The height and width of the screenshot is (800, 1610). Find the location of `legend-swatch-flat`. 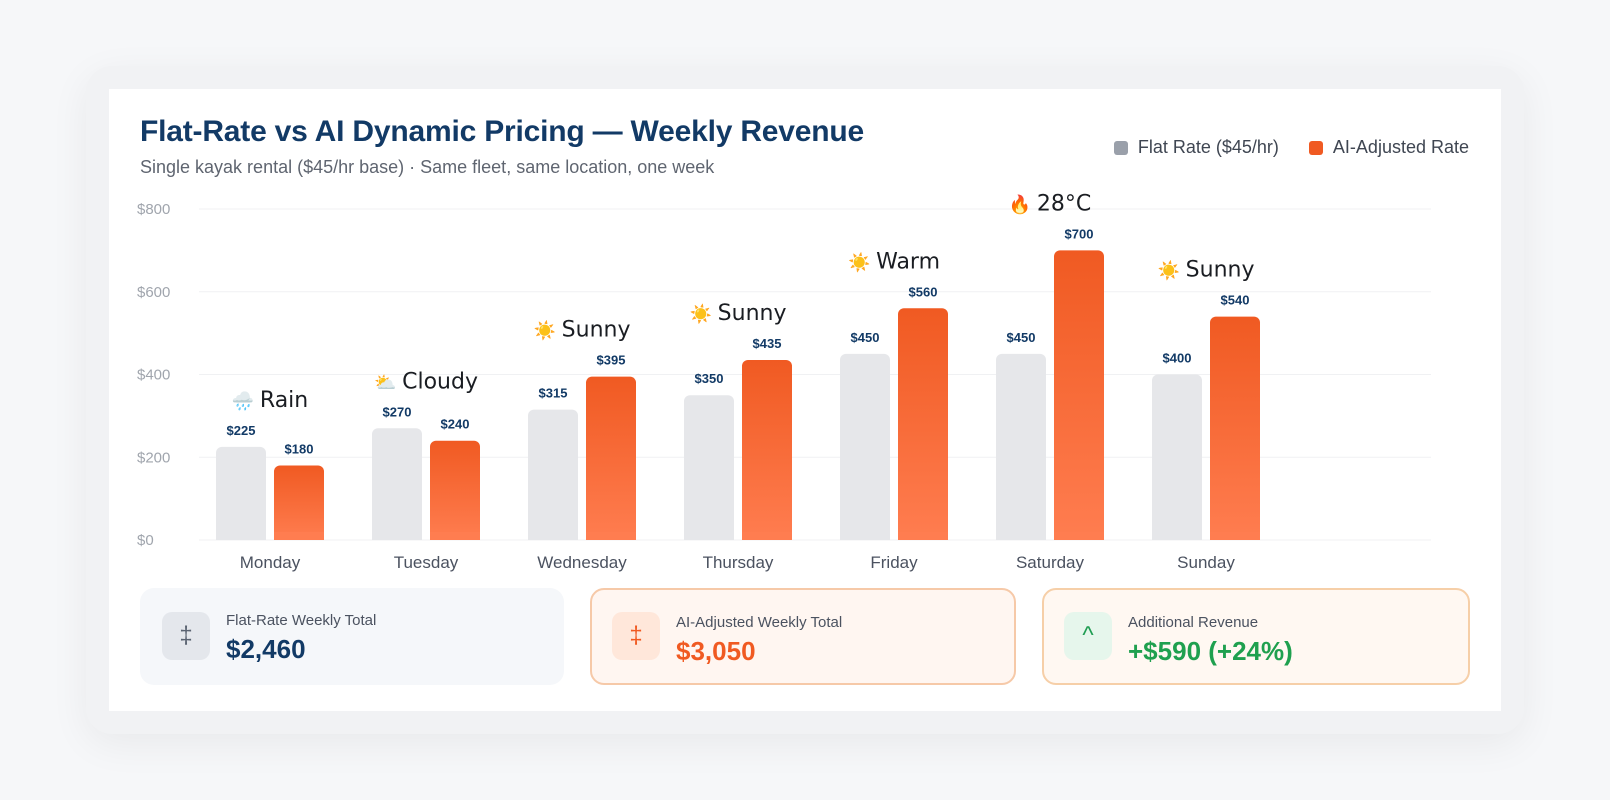

legend-swatch-flat is located at coordinates (1120, 147).